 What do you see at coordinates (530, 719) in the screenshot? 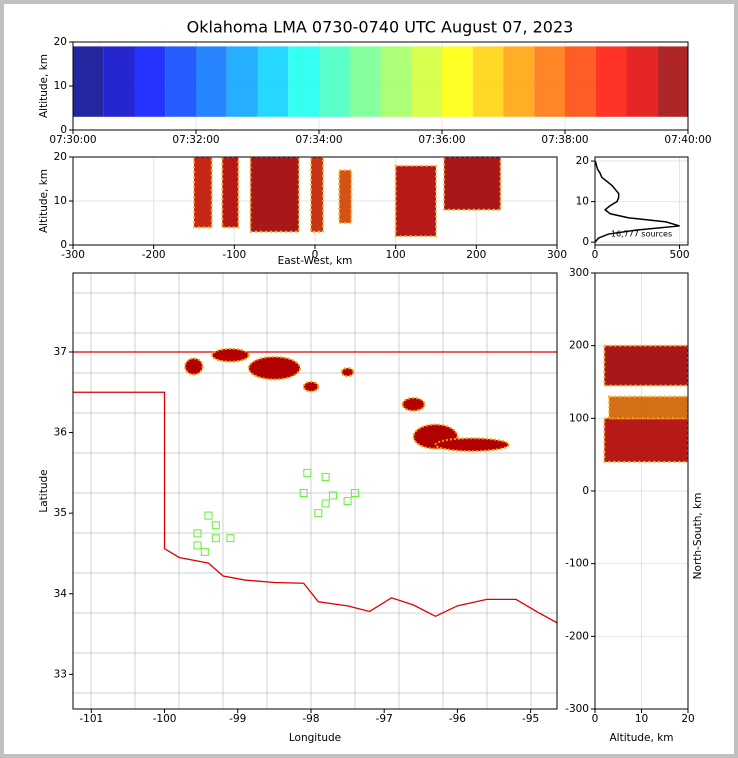
I see `x-tick-label: -95` at bounding box center [530, 719].